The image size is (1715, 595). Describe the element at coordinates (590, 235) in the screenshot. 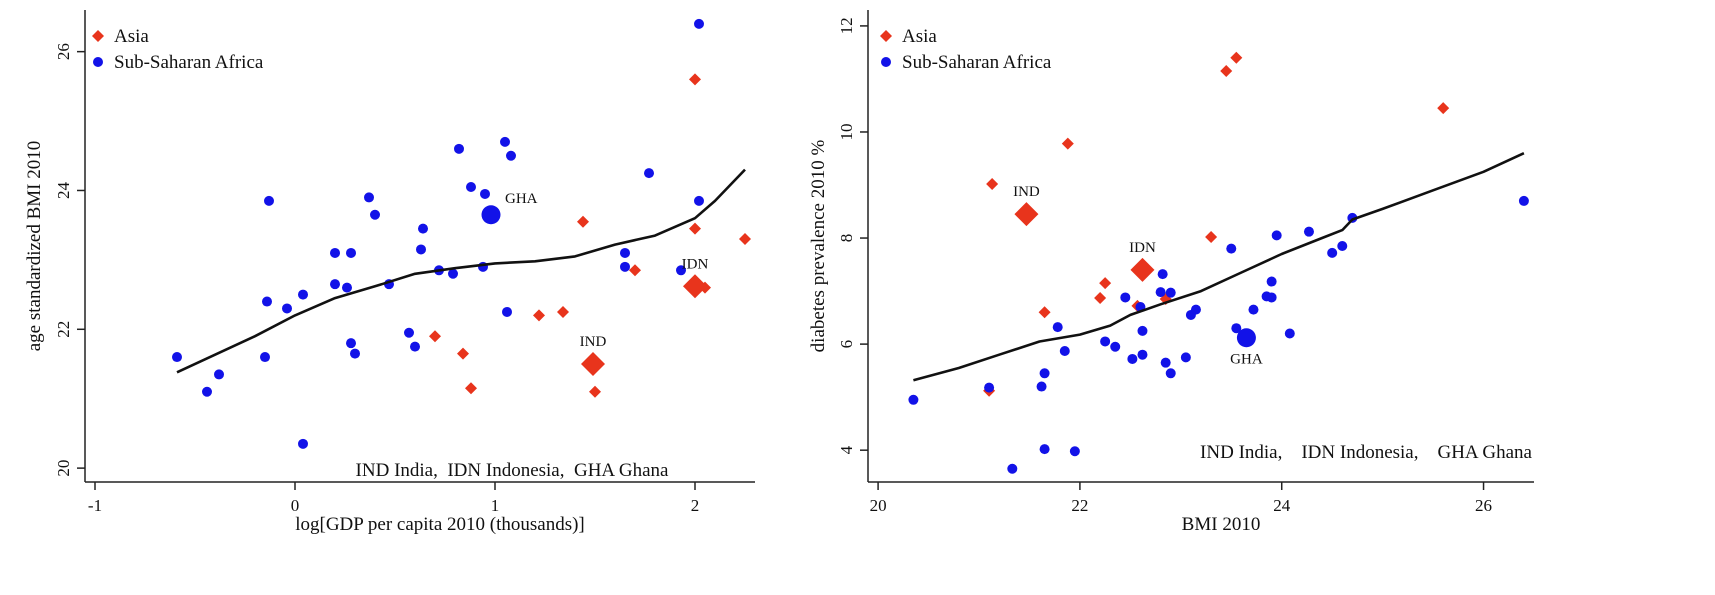

I see `series-asia` at that location.